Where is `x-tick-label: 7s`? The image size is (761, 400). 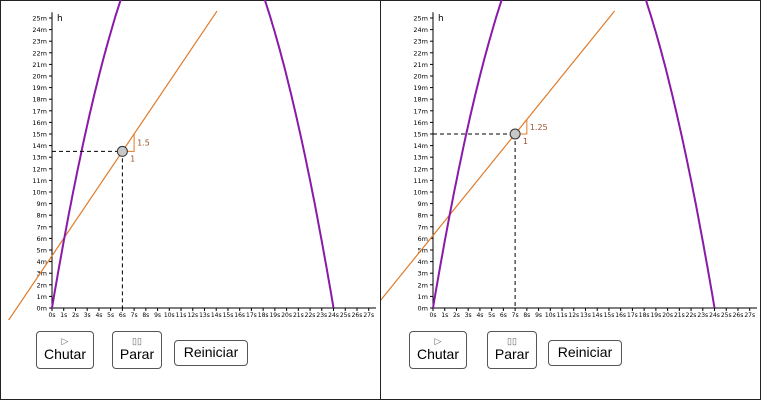 x-tick-label: 7s is located at coordinates (134, 315).